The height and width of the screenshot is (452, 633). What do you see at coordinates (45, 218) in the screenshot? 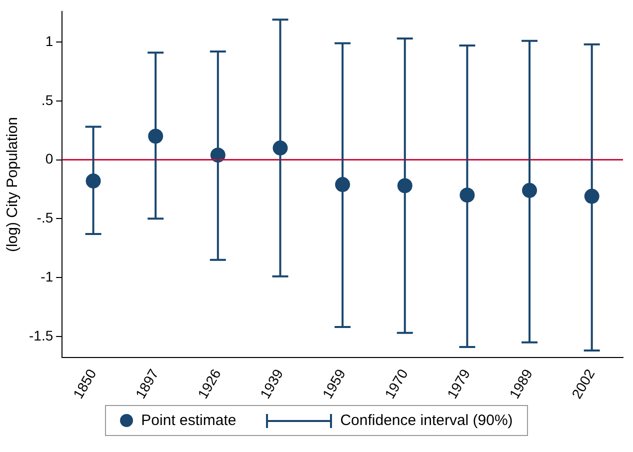
I see `y-tick-label: -.5` at bounding box center [45, 218].